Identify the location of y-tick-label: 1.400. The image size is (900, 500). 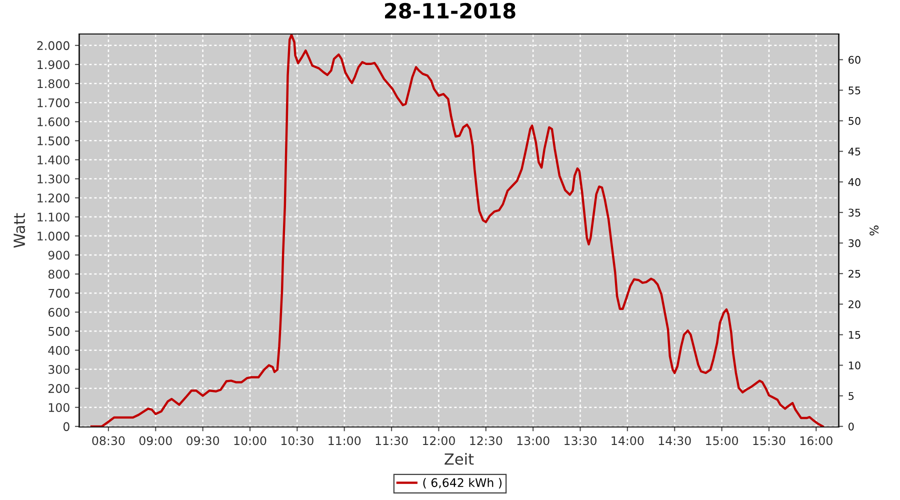
(54, 159).